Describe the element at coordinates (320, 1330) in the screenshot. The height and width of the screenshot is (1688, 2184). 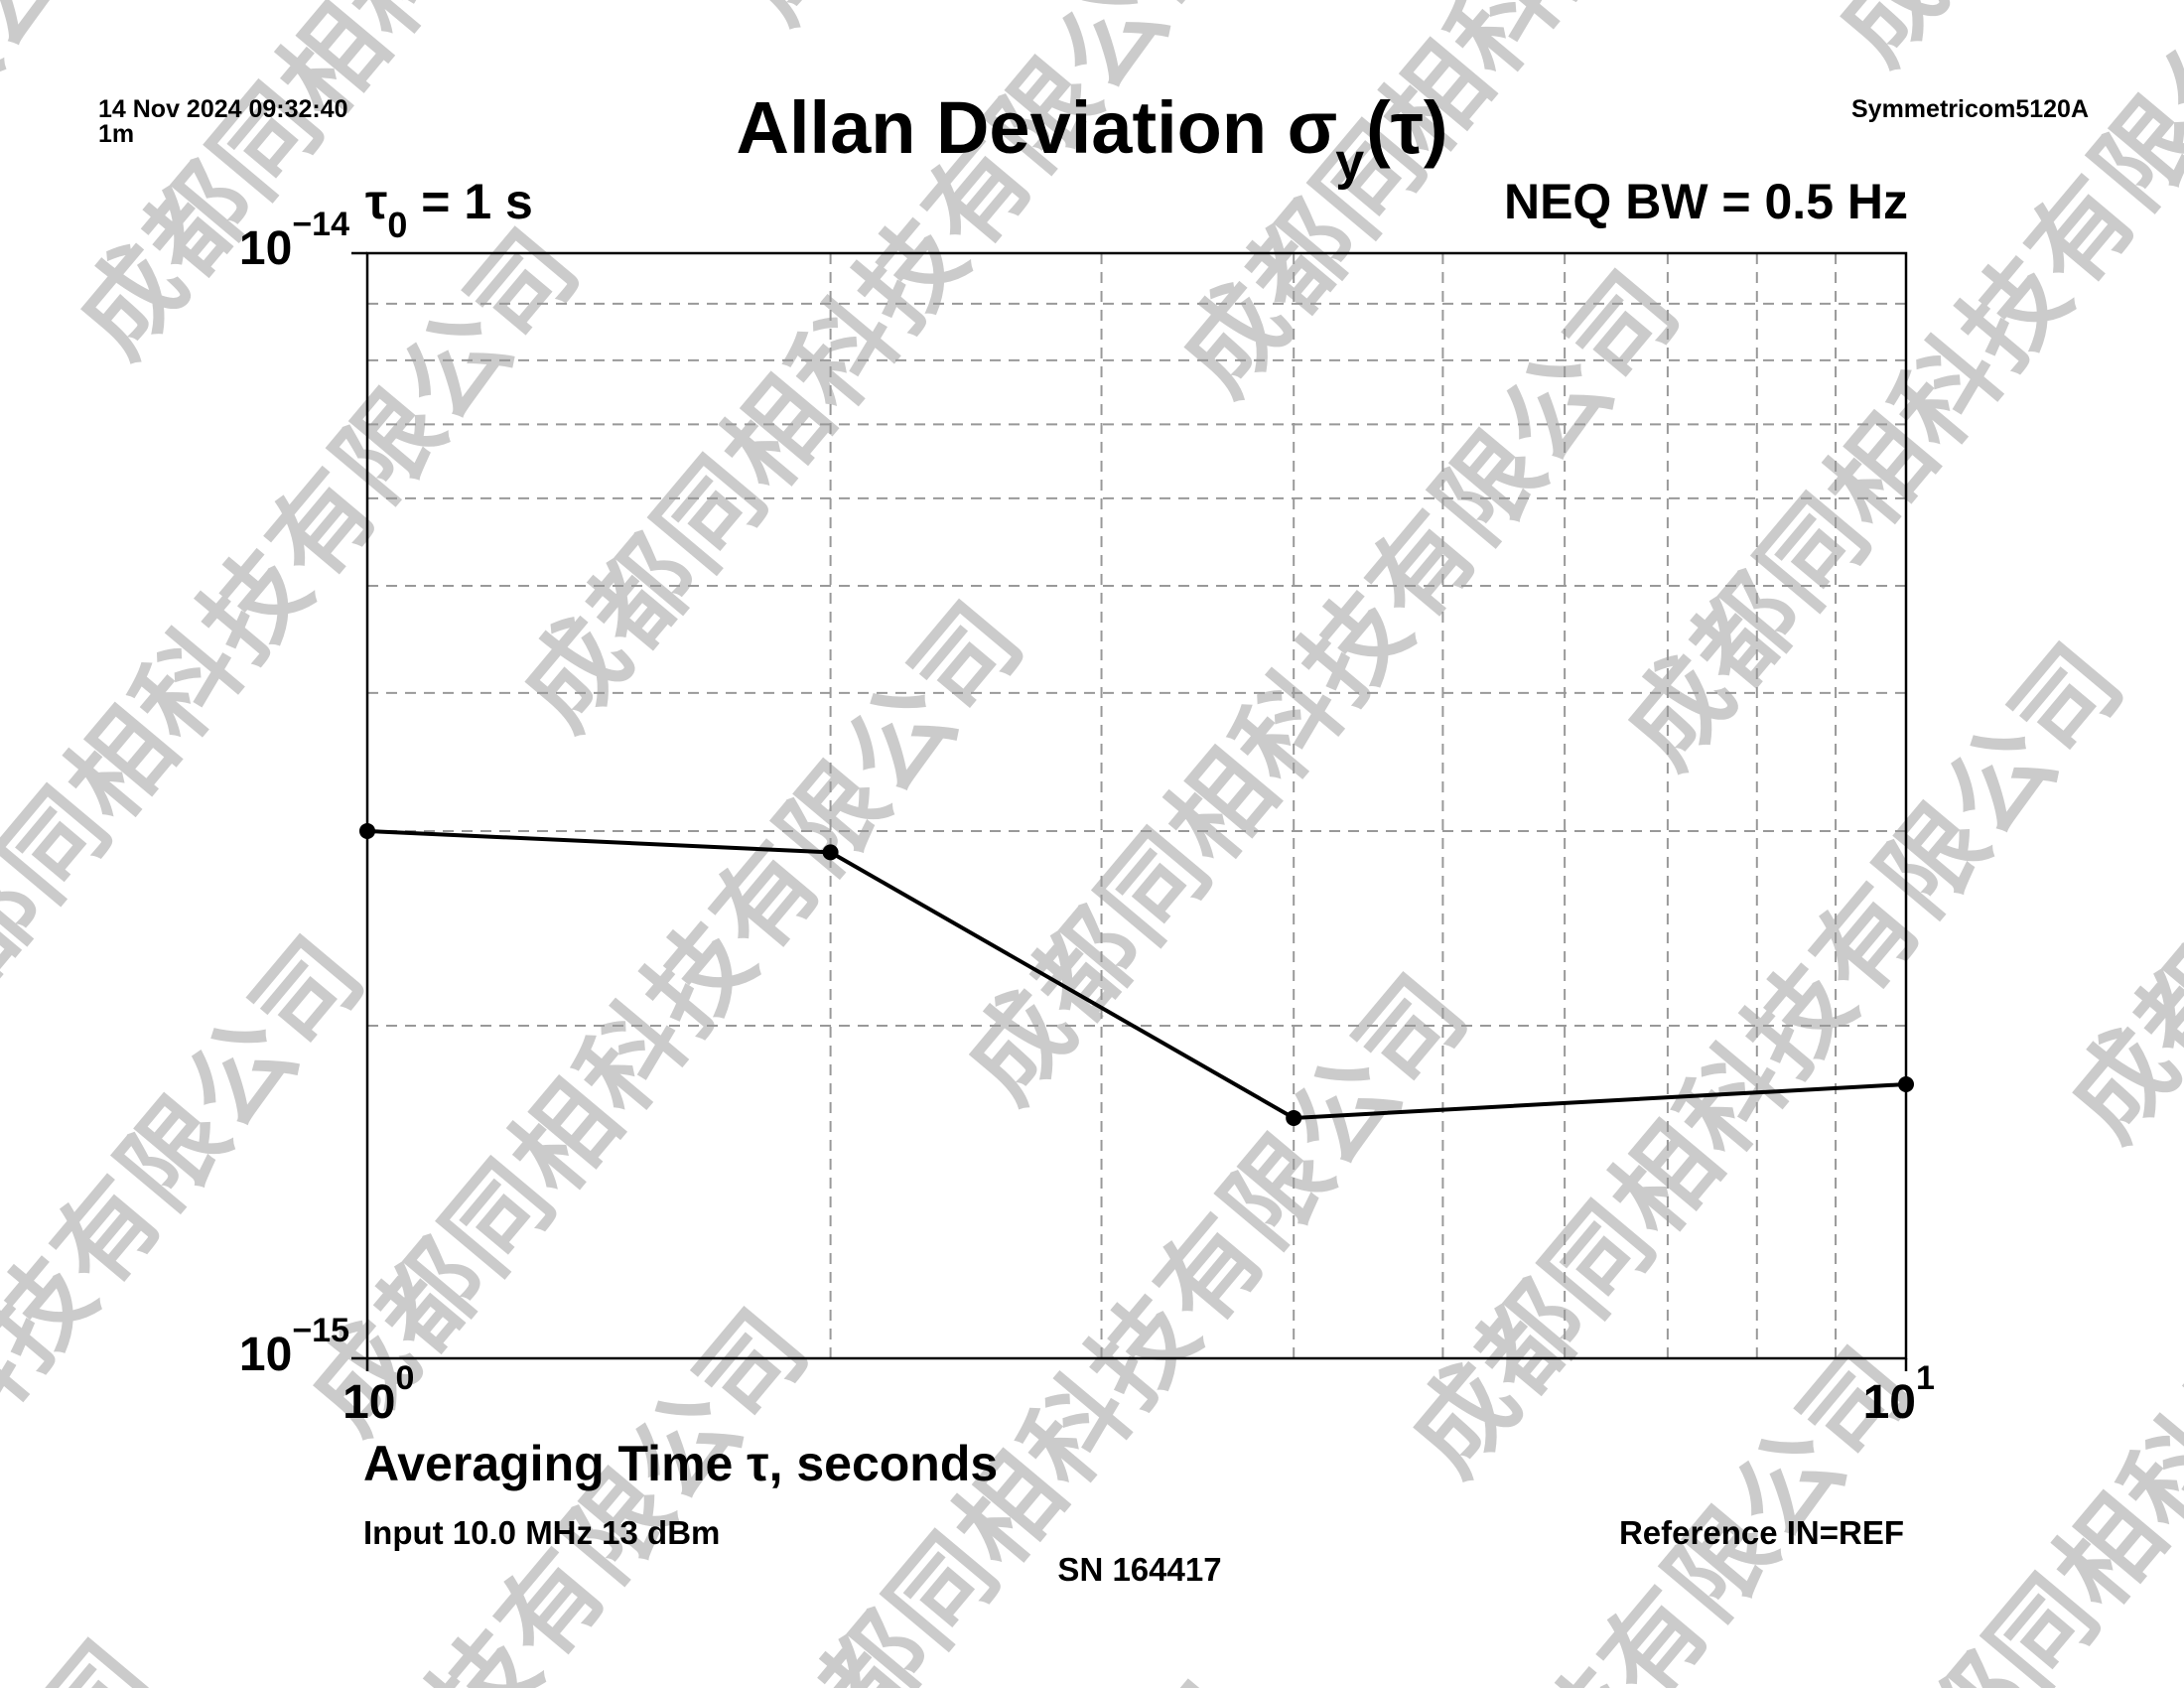
I see `y-tick-bottom-exponent: −15` at that location.